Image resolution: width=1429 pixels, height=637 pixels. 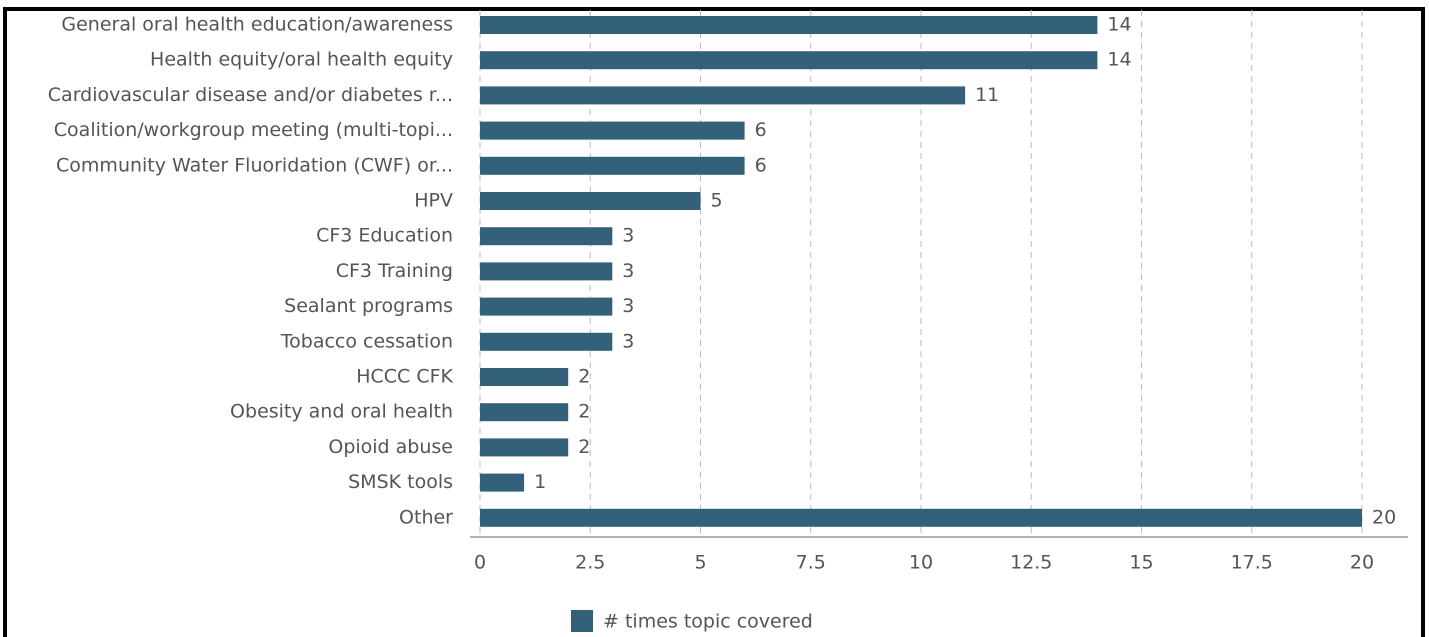 What do you see at coordinates (708, 622) in the screenshot?
I see `legend-label: # times topic covered` at bounding box center [708, 622].